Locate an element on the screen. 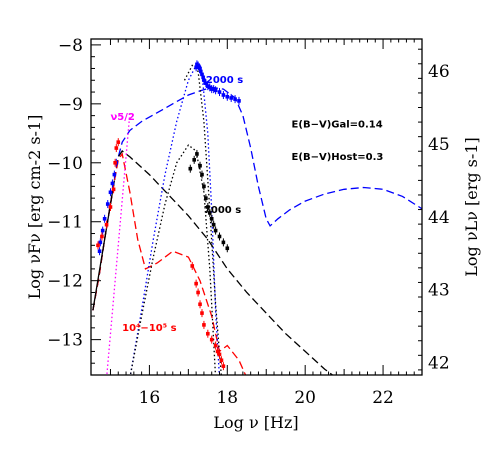 This screenshot has width=491, height=474. x-axis-title: Log ν [Hz] is located at coordinates (255, 422).